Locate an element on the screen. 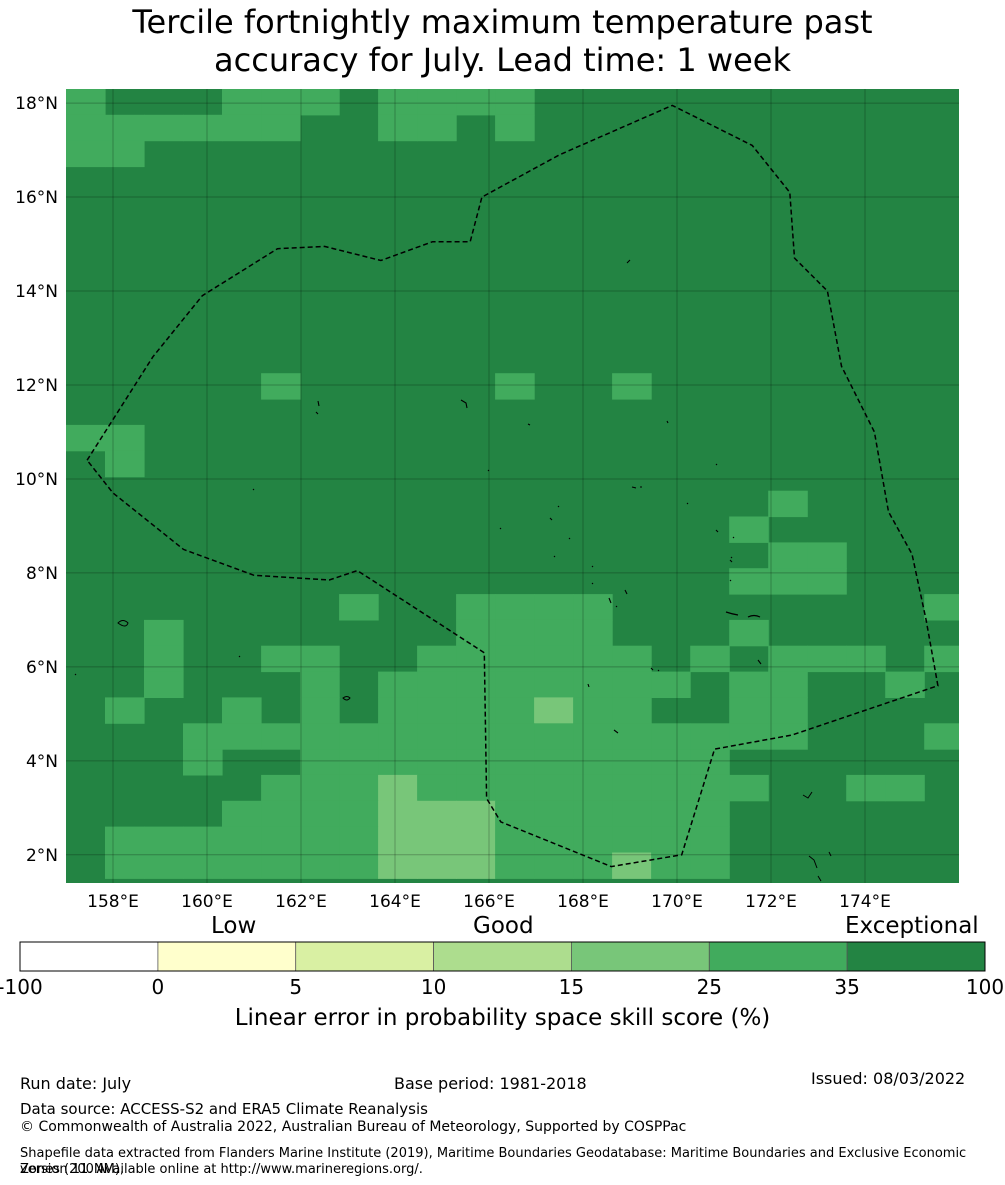 The height and width of the screenshot is (1185, 1005). colorbar-label-exceptional: Exceptional is located at coordinates (912, 926).